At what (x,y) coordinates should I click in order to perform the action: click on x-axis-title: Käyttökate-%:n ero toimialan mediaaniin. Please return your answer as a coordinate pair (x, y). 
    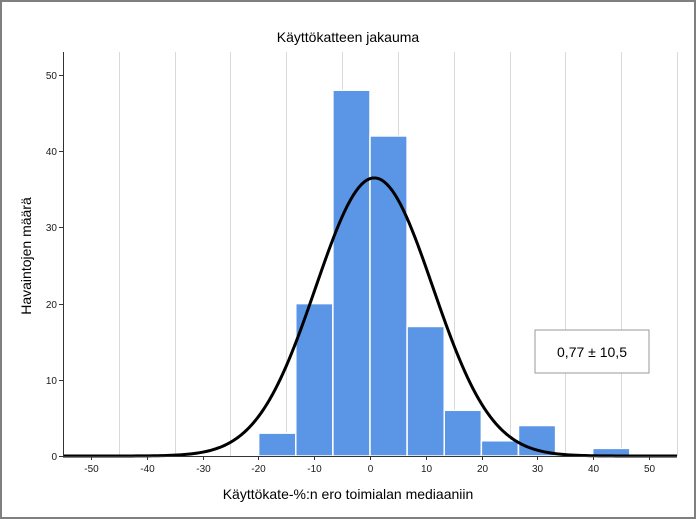
    Looking at the image, I should click on (348, 494).